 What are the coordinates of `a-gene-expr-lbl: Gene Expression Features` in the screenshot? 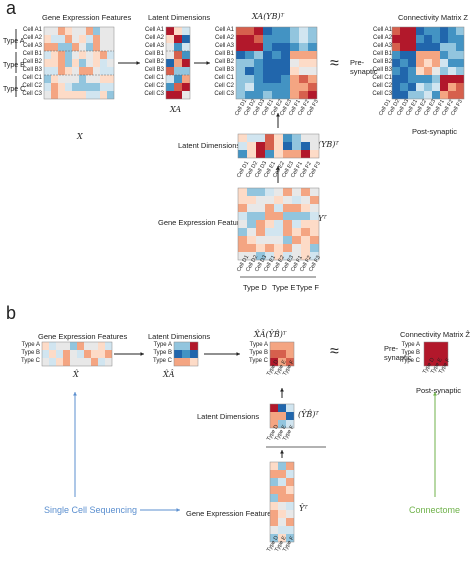 It's located at (203, 222).